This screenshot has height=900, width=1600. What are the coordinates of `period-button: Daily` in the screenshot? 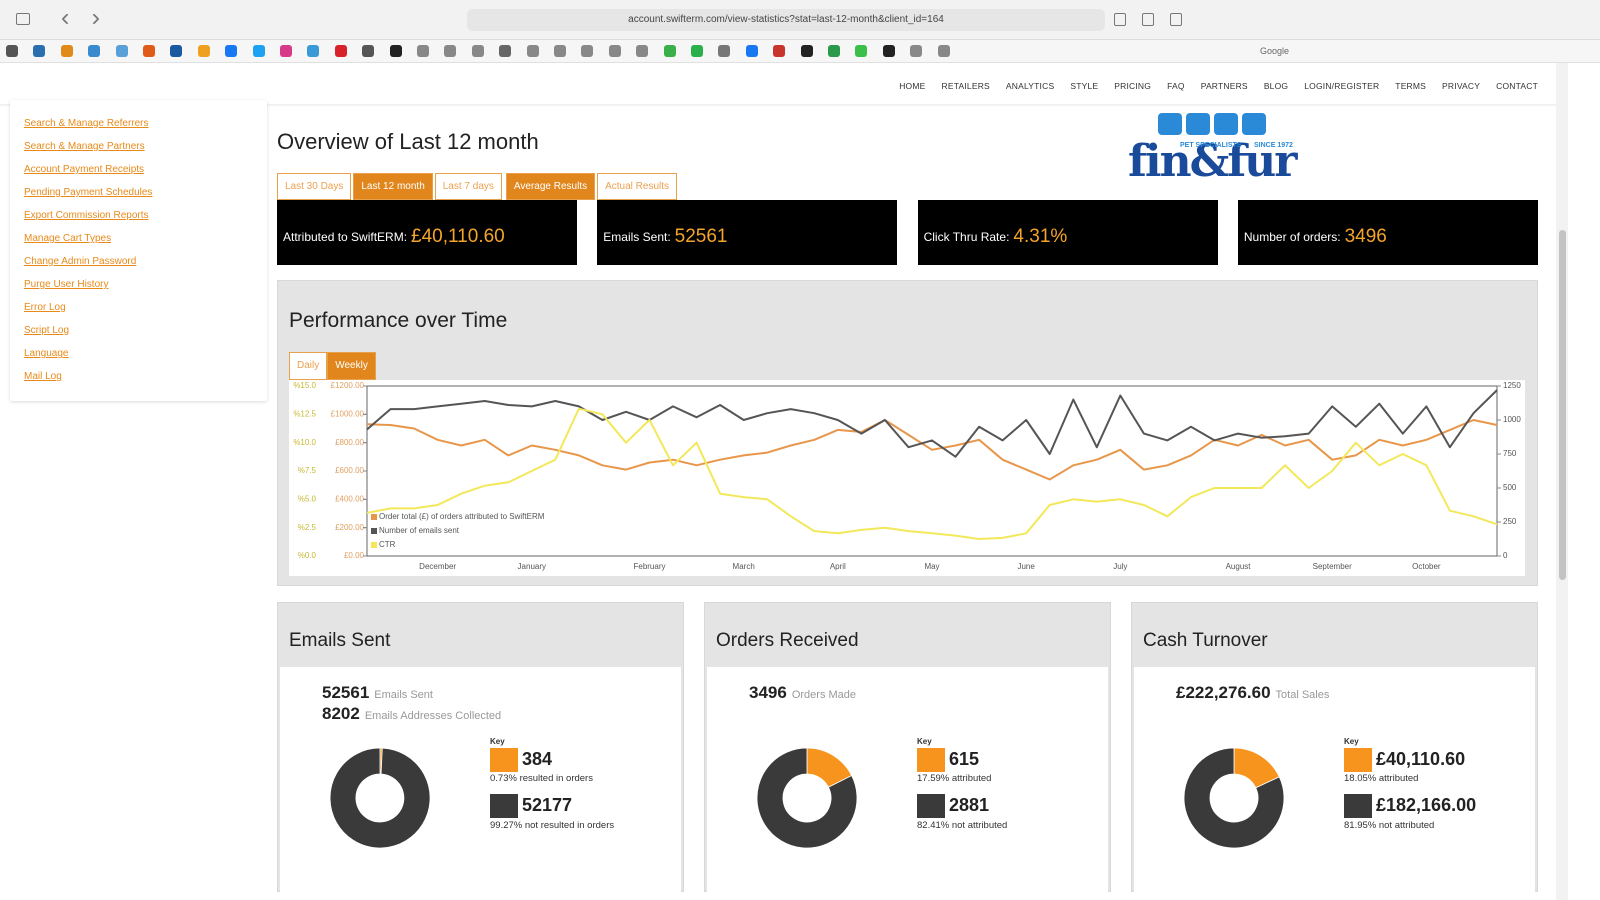 It's located at (308, 366).